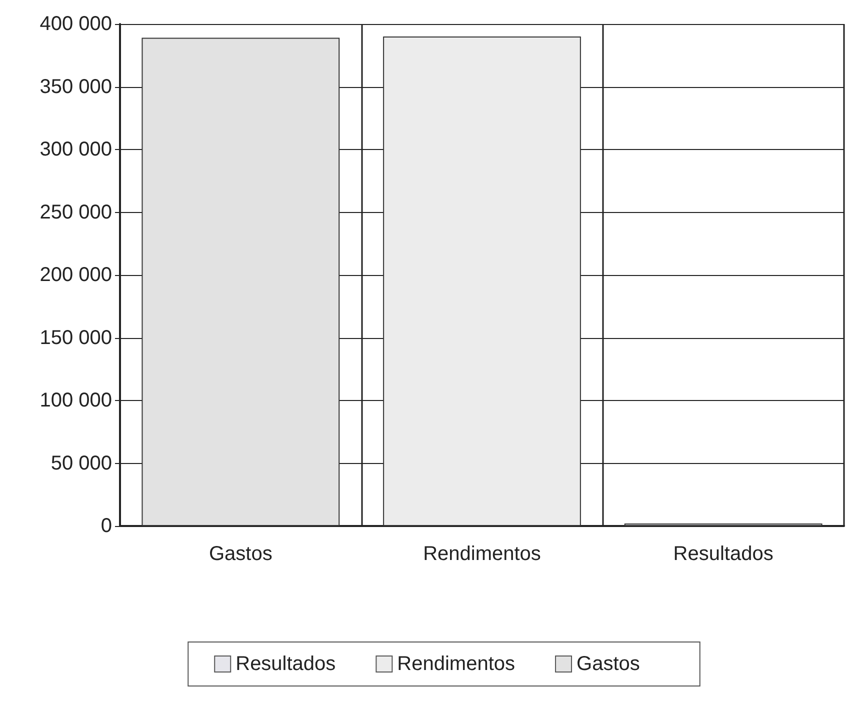 This screenshot has width=854, height=714. What do you see at coordinates (76, 337) in the screenshot?
I see `y-tick-label: 150 000` at bounding box center [76, 337].